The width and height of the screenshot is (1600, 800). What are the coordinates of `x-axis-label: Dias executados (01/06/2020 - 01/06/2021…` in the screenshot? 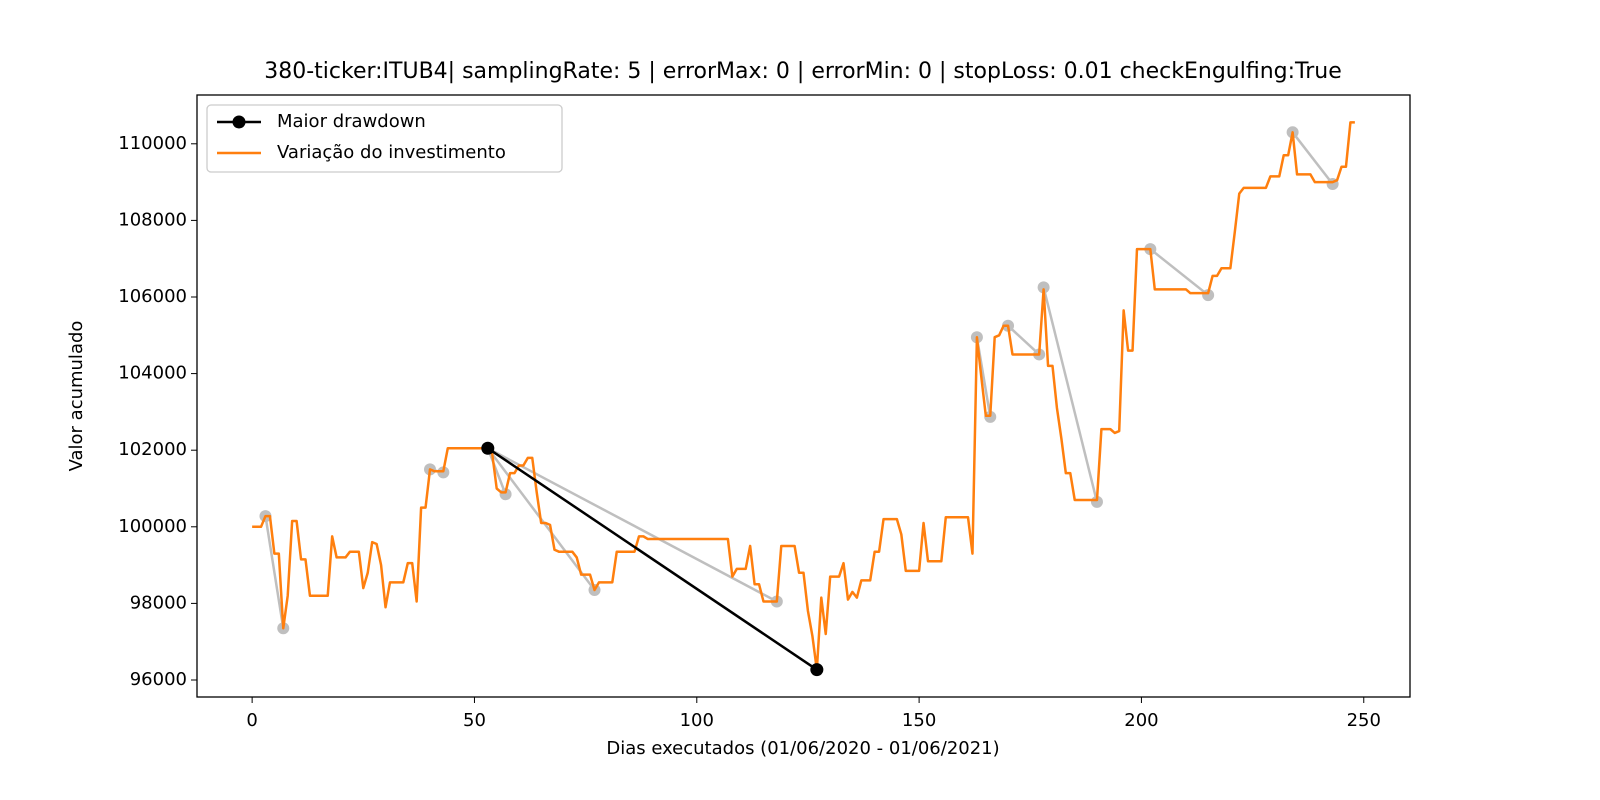 It's located at (802, 748).